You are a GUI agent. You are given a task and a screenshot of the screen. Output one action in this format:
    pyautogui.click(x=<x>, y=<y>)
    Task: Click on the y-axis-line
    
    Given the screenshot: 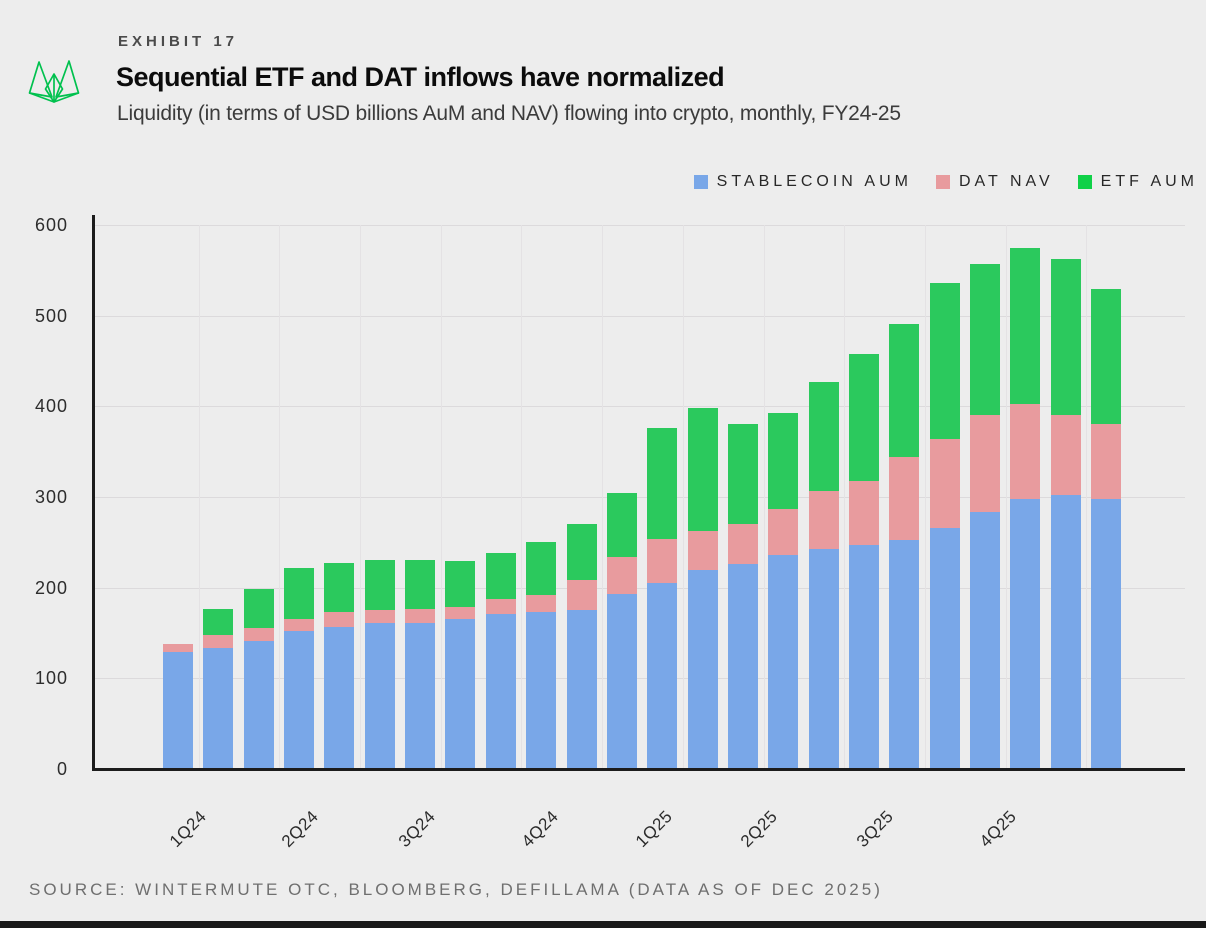 What is the action you would take?
    pyautogui.click(x=93, y=493)
    